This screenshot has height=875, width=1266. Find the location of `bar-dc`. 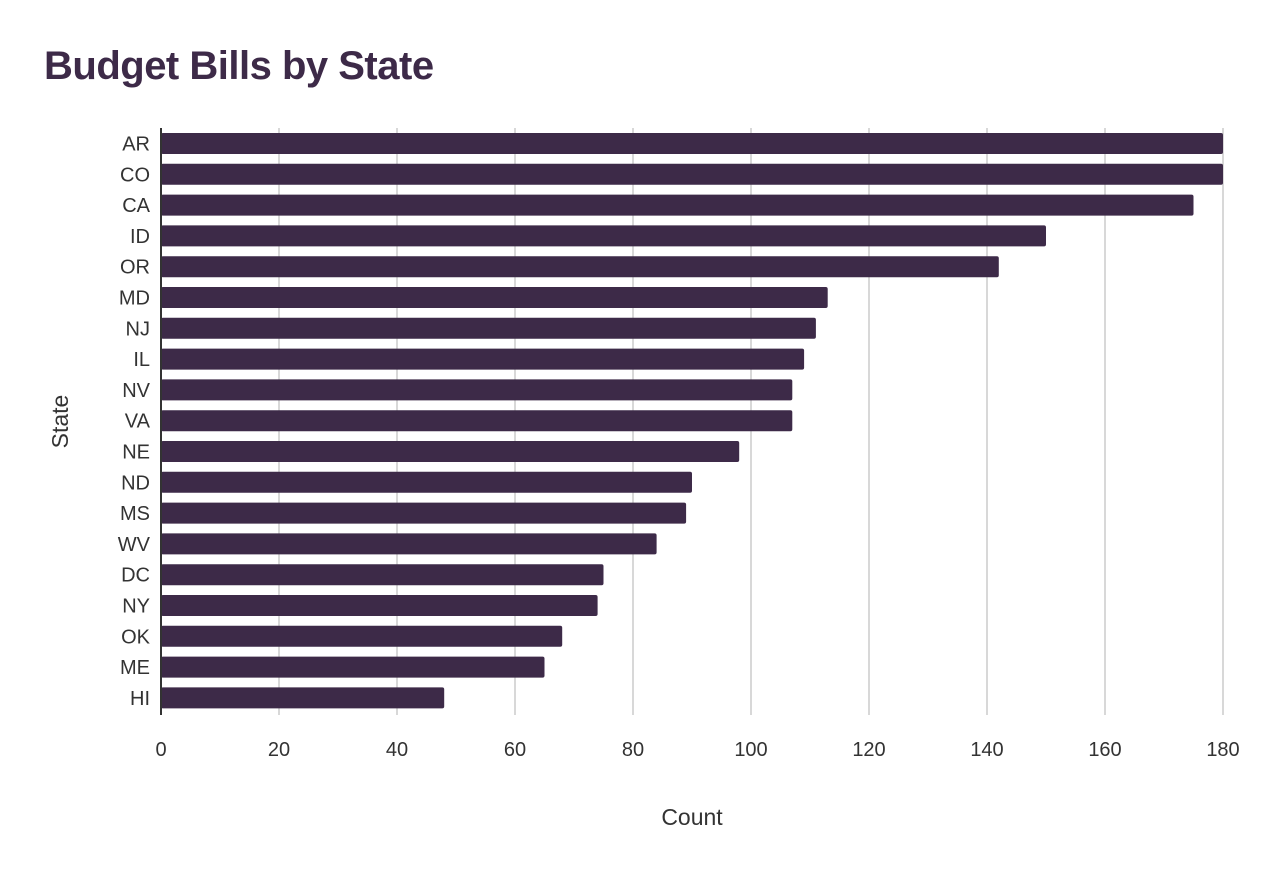

bar-dc is located at coordinates (382, 575).